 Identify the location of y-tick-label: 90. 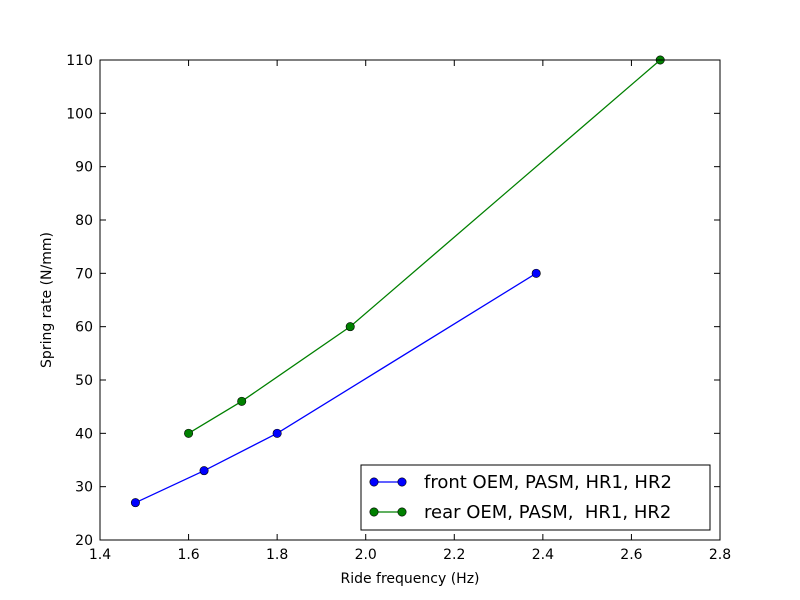
(84, 168).